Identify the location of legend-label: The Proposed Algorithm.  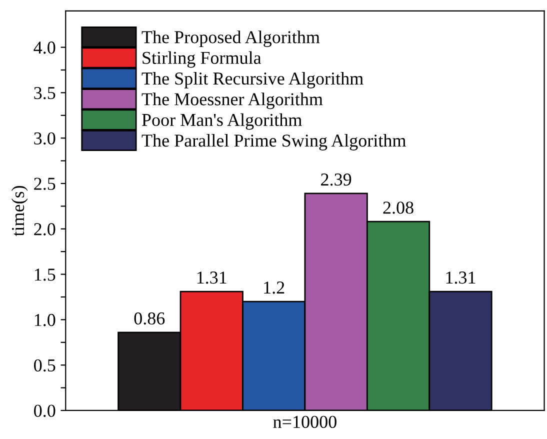
(231, 39).